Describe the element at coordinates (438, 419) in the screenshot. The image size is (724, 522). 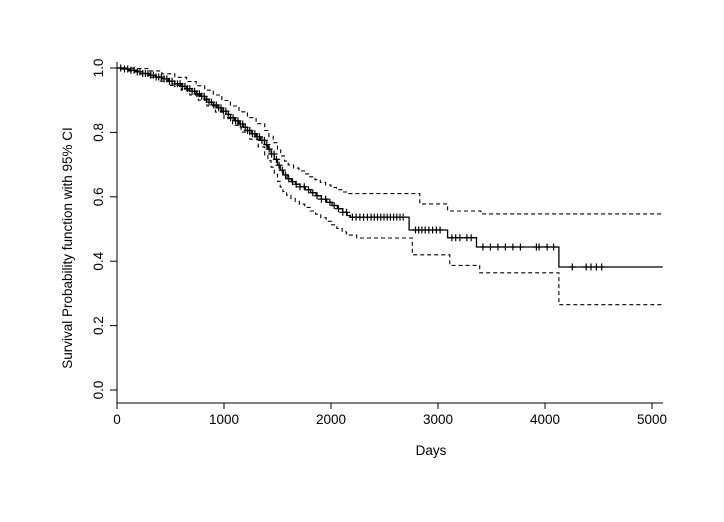
I see `x-tick-label: 3000` at that location.